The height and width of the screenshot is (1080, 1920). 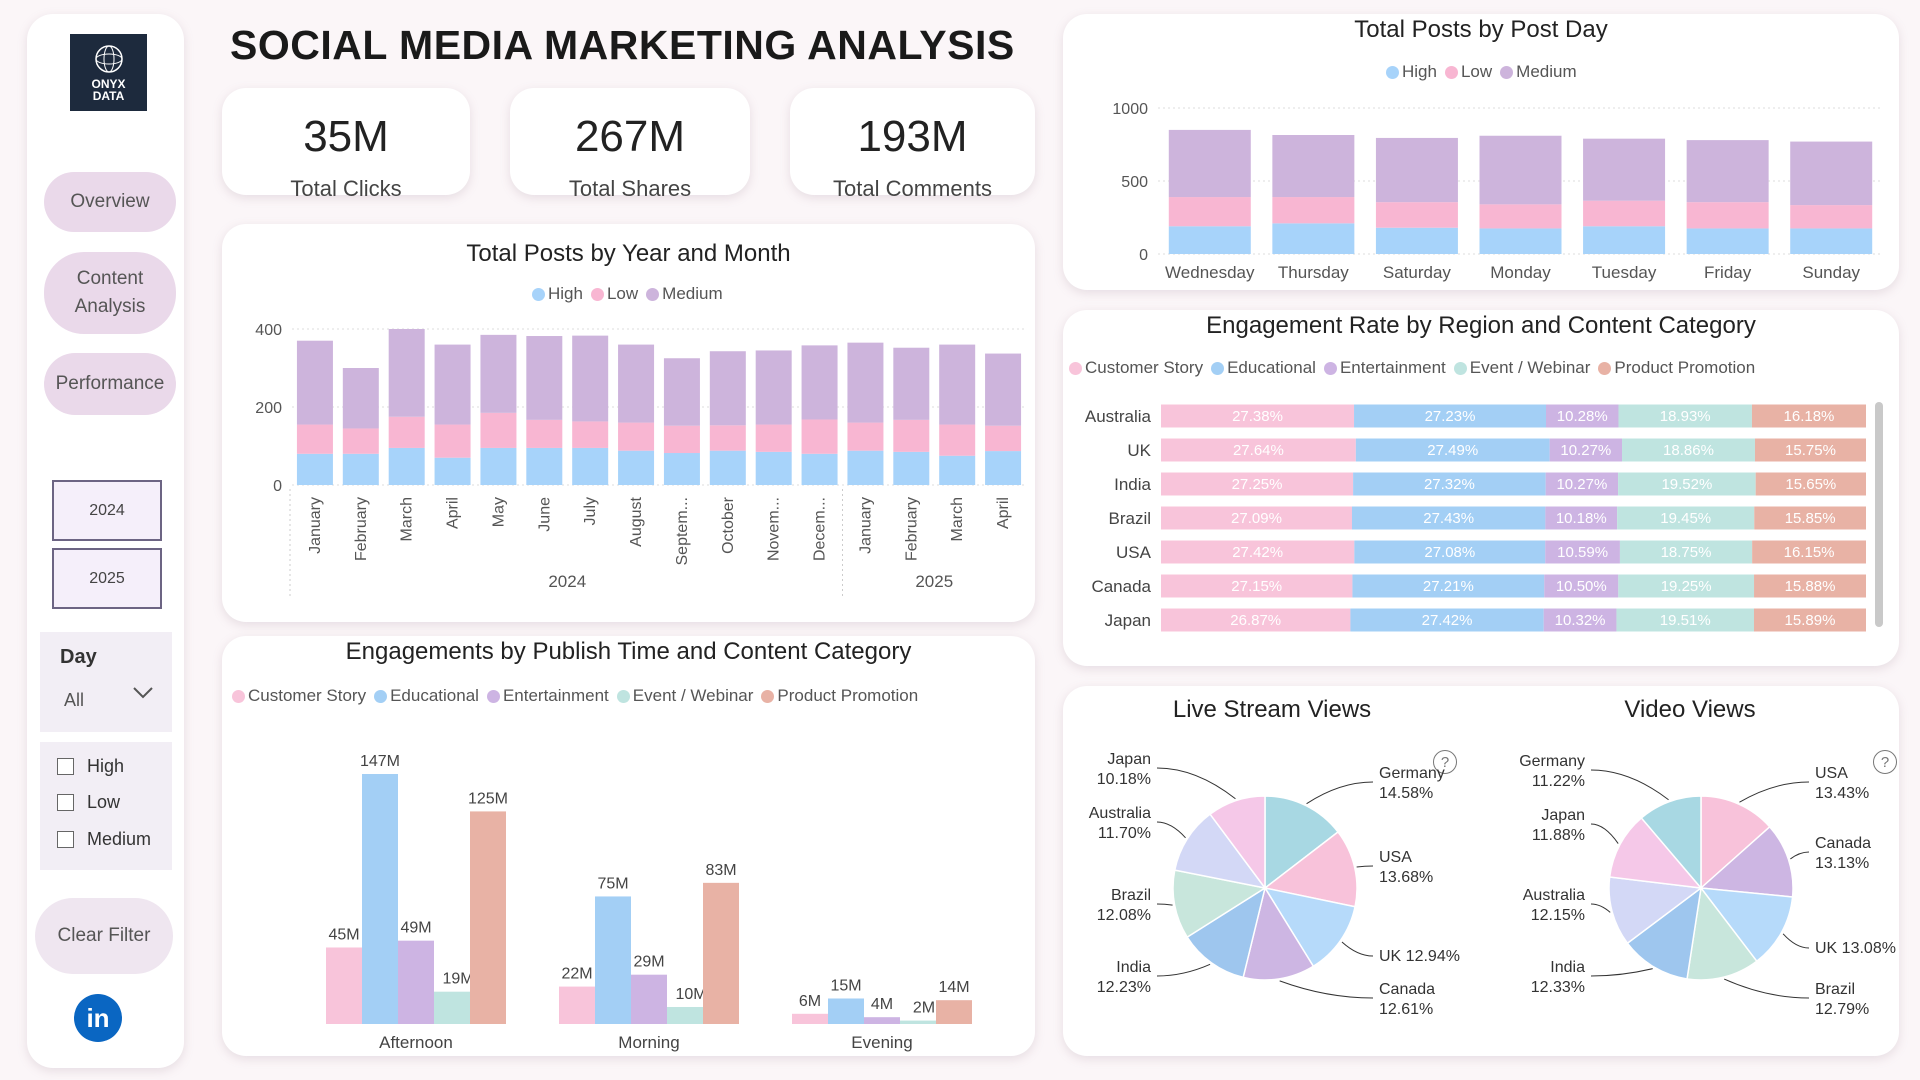 What do you see at coordinates (1879, 514) in the screenshot?
I see `scrollbar` at bounding box center [1879, 514].